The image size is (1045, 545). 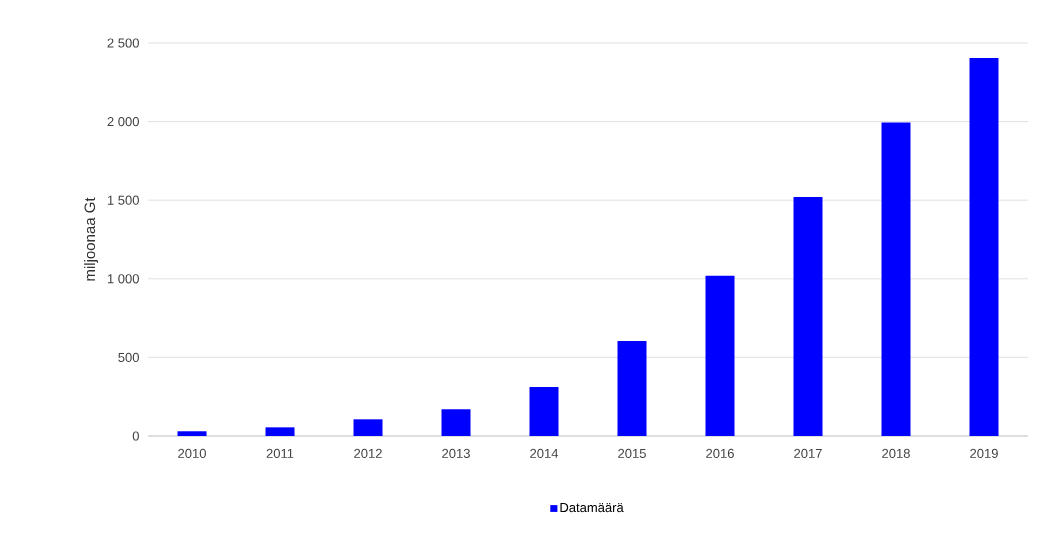 I want to click on y-tick-label: 500, so click(x=128, y=357).